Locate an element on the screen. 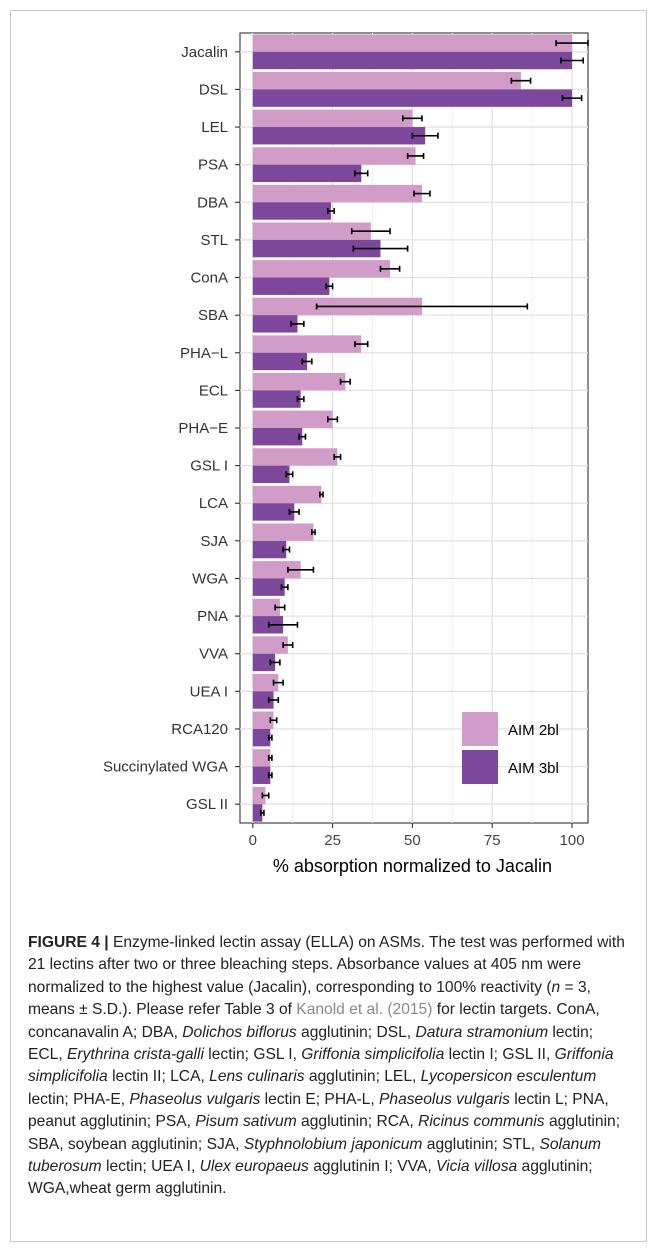  caption-segment: agglutinin; DSL, is located at coordinates (356, 1032).